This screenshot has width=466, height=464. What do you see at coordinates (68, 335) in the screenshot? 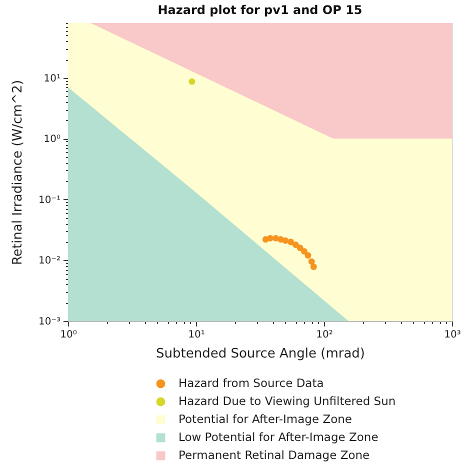
I see `x-tick-label: 10⁰` at bounding box center [68, 335].